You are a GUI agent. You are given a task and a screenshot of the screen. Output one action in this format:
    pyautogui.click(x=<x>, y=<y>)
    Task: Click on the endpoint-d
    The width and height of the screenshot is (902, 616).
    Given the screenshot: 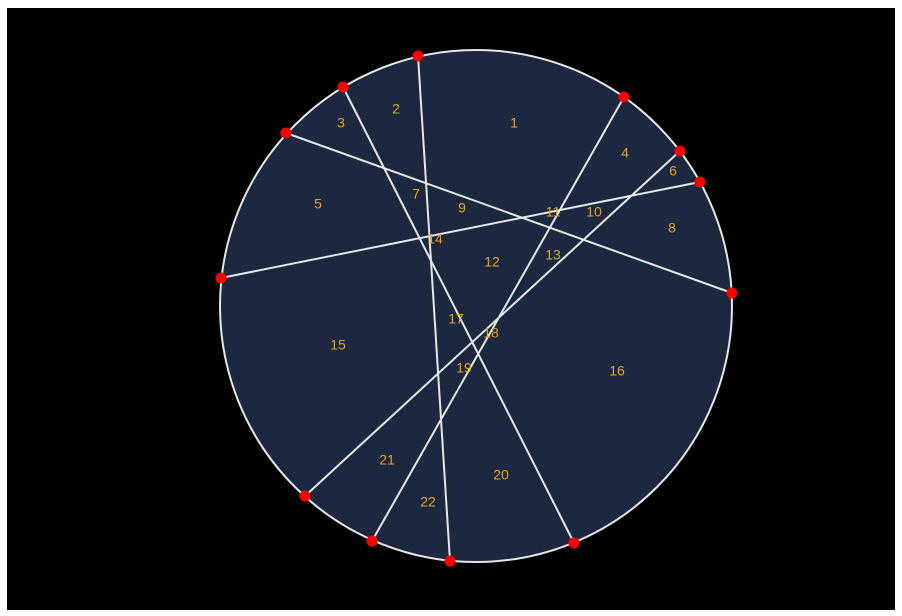 What is the action you would take?
    pyautogui.click(x=624, y=97)
    